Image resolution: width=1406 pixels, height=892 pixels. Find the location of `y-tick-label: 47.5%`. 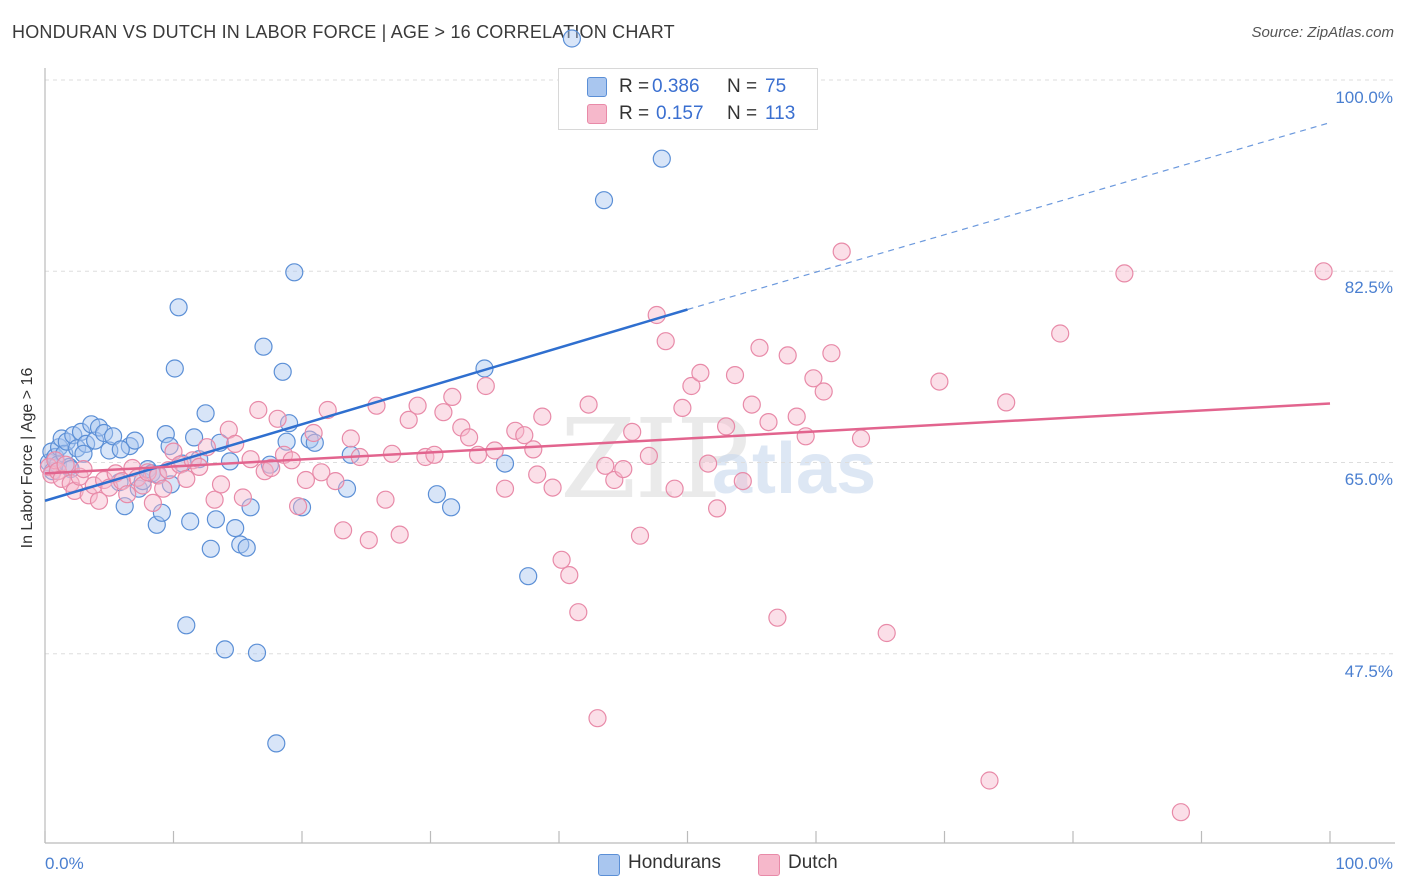

y-tick-label: 47.5% is located at coordinates (1369, 671).